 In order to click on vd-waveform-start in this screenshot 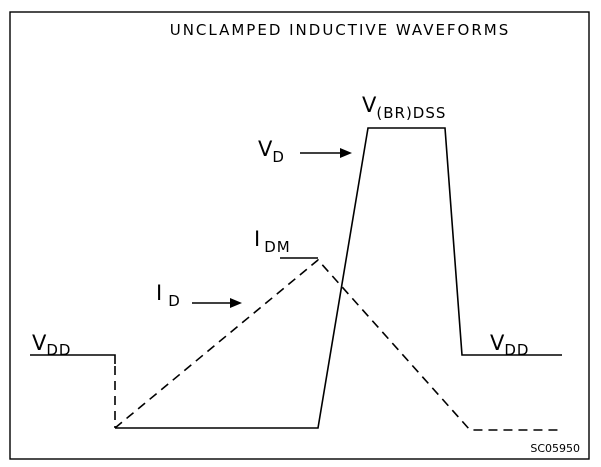, I will do `click(73, 359)`.